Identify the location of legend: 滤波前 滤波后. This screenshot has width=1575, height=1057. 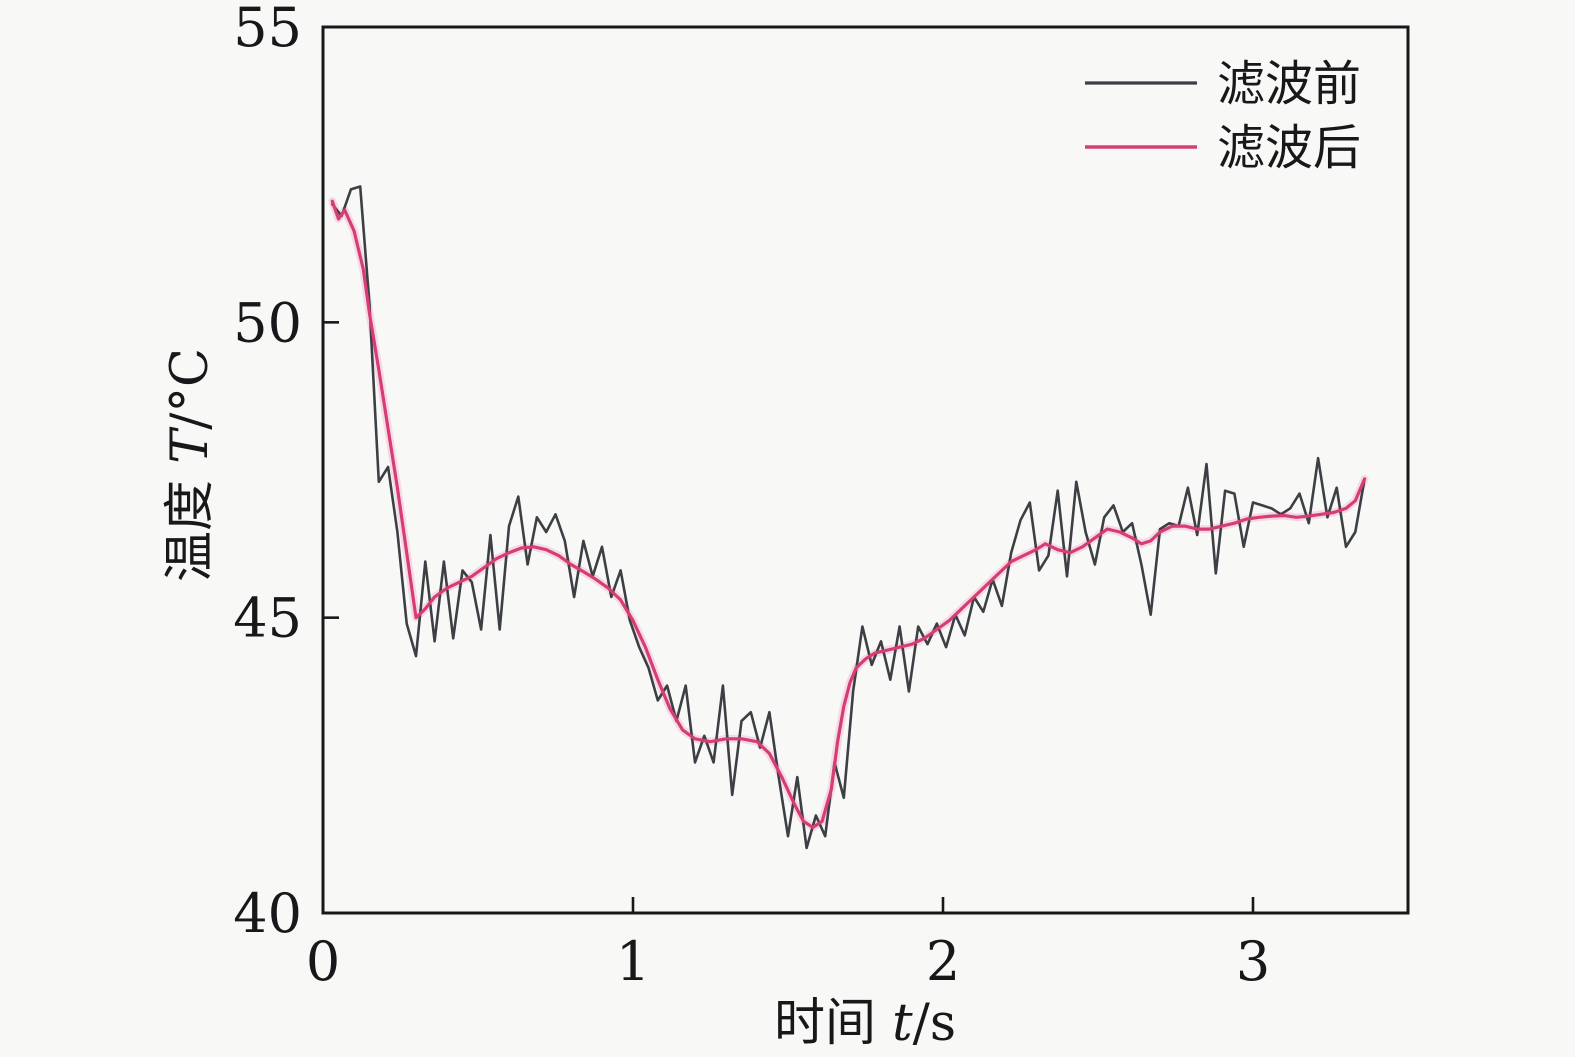
(1223, 116).